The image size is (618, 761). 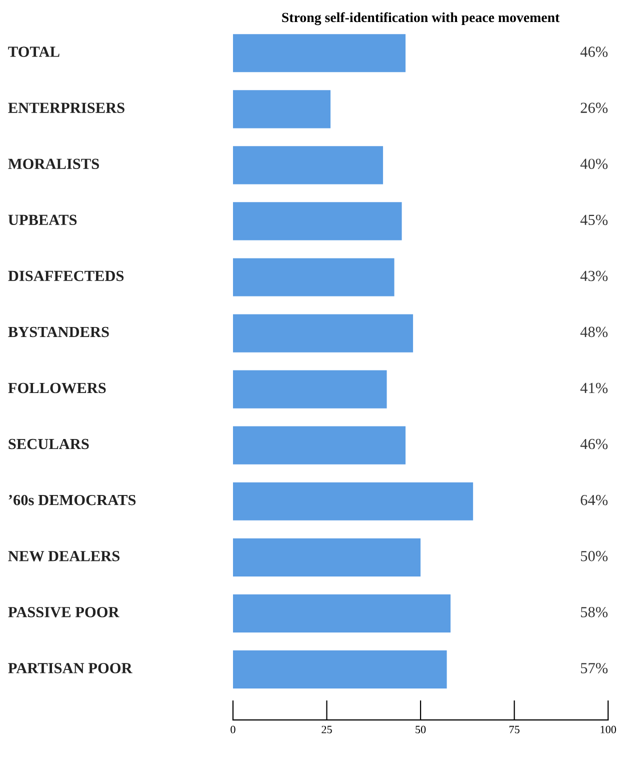 What do you see at coordinates (327, 730) in the screenshot?
I see `x-tick-label: 25` at bounding box center [327, 730].